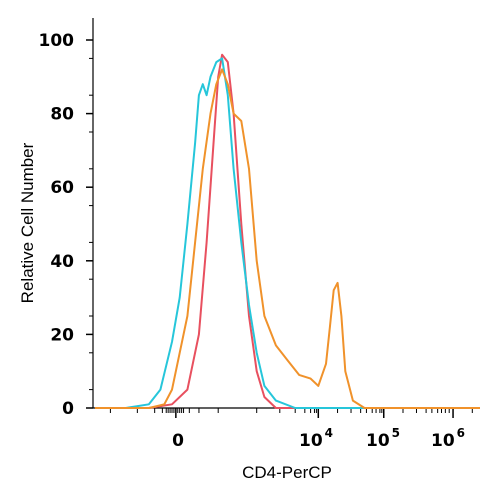 The image size is (500, 500). I want to click on x-tick-label: 10 4, so click(316, 438).